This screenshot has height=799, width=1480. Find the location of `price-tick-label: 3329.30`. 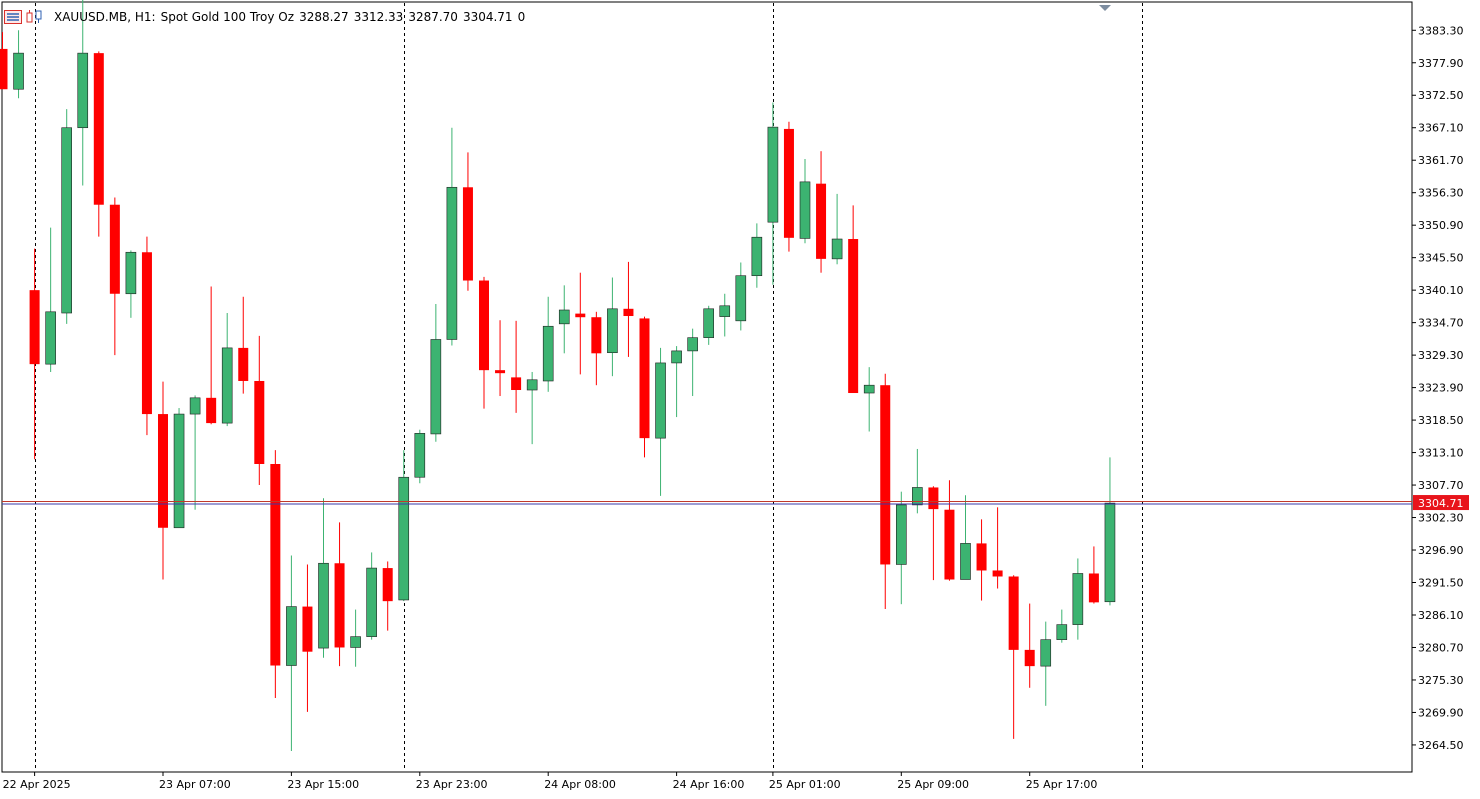

price-tick-label: 3329.30 is located at coordinates (1441, 355).